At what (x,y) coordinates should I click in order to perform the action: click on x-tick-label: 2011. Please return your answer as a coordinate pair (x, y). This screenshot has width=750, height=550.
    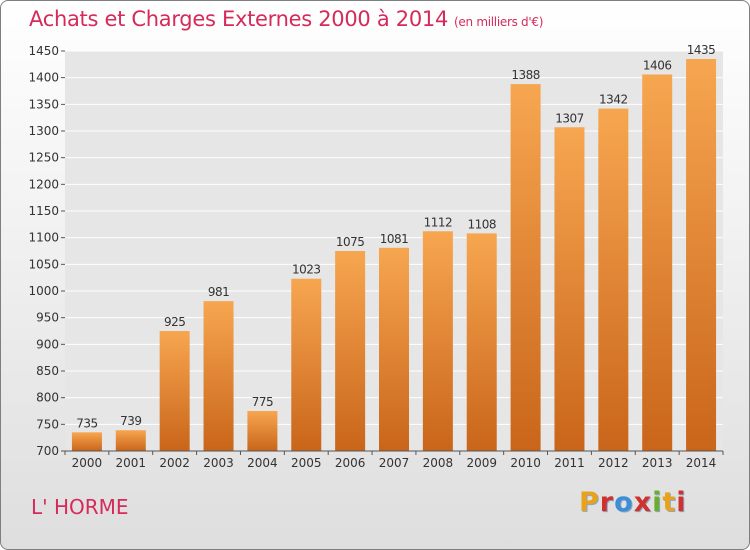
    Looking at the image, I should click on (569, 463).